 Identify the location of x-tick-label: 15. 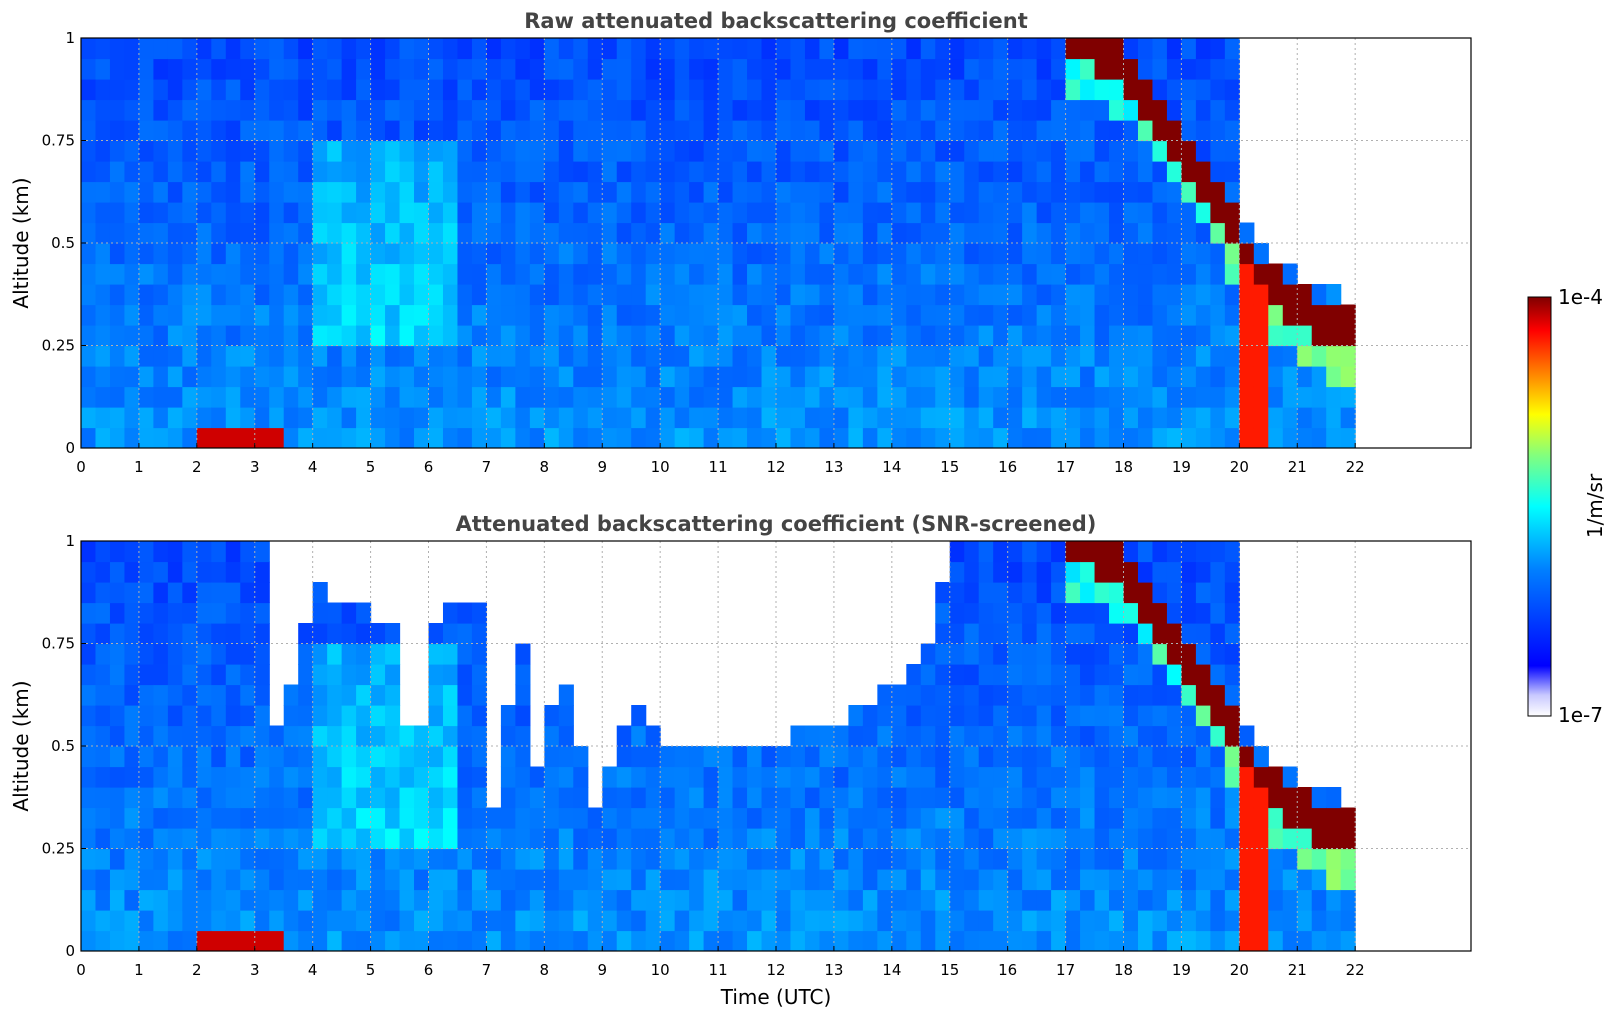
(949, 467).